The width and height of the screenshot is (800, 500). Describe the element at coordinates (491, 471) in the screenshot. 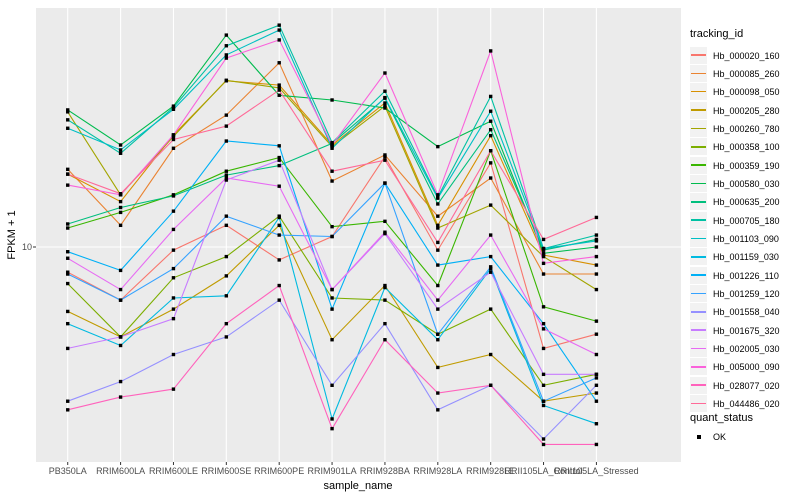

I see `x-tick-label: RRIM928LE` at that location.